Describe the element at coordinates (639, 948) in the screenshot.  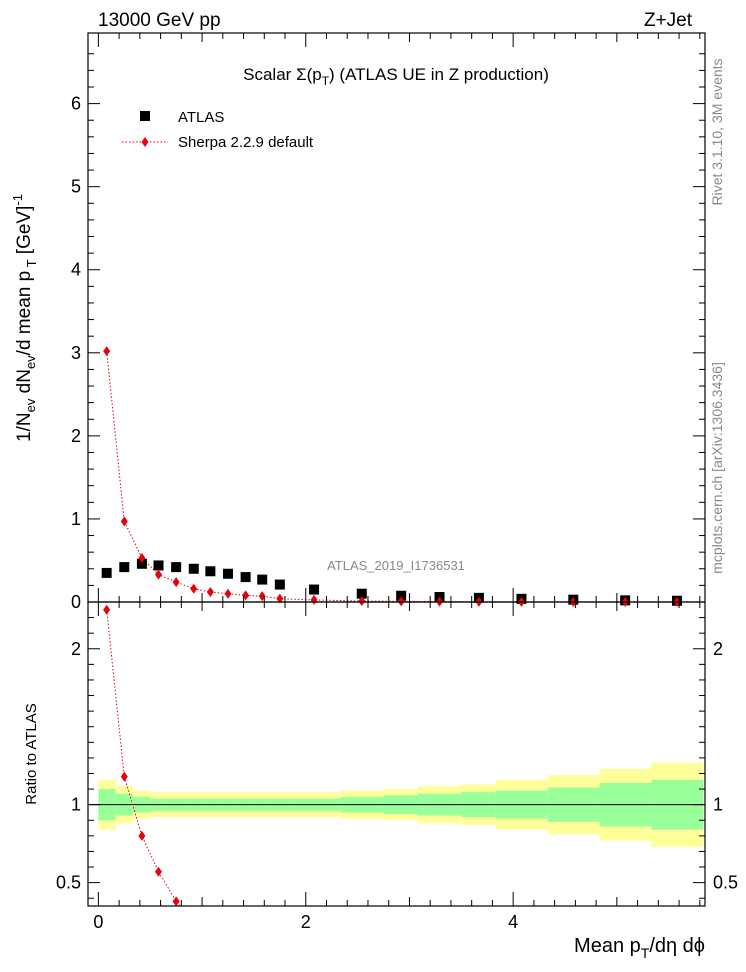
I see `x-axis-label: Mean pT/dη dϕ` at that location.